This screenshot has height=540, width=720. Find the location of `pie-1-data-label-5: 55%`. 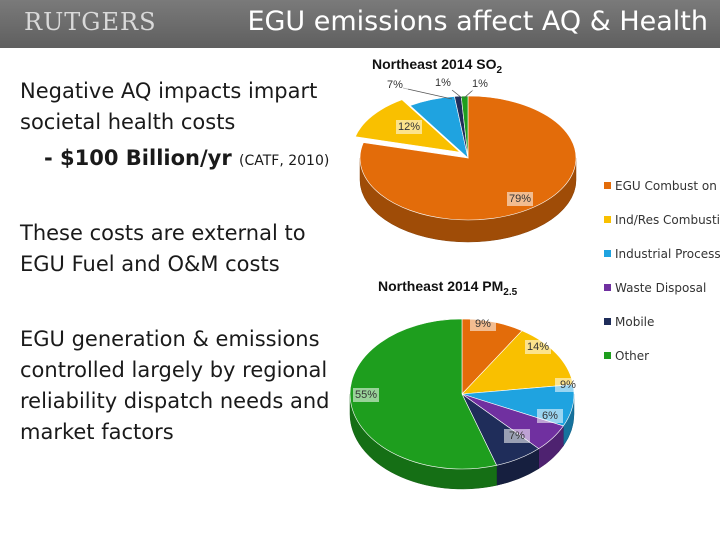

pie-1-data-label-5: 55% is located at coordinates (366, 395).